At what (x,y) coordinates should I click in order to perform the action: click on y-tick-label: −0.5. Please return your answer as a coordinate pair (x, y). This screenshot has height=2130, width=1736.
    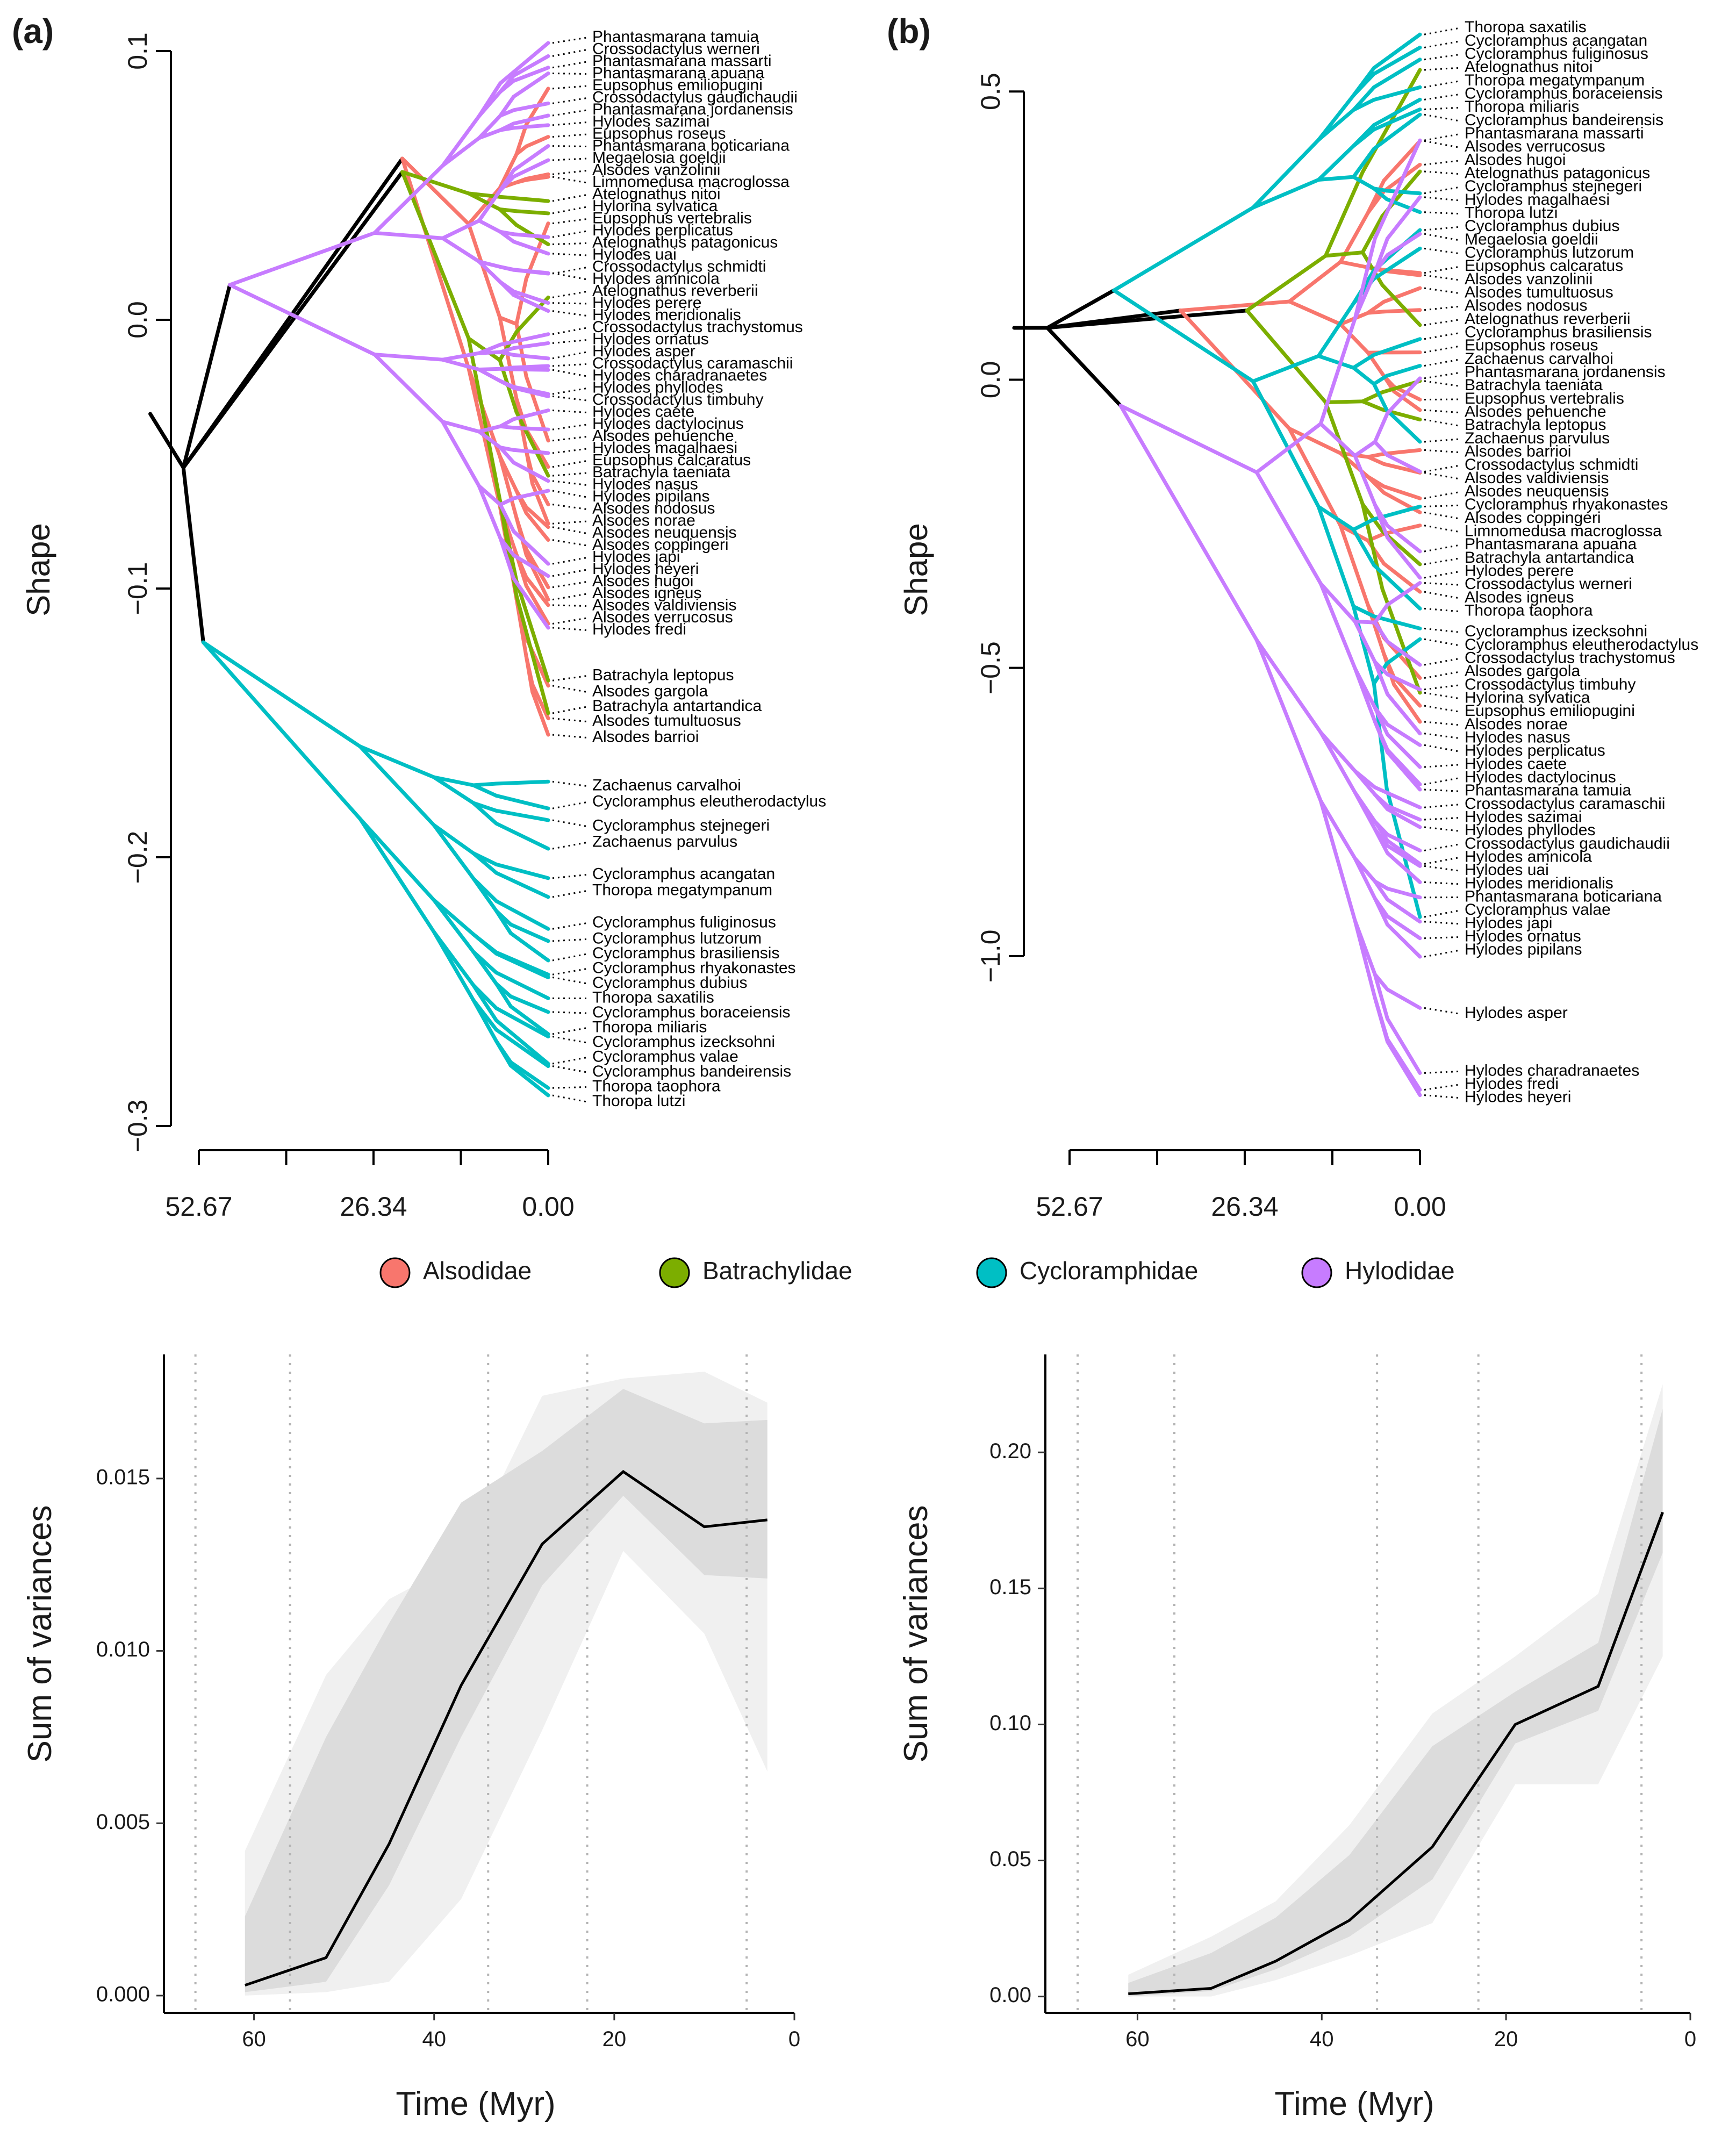
    Looking at the image, I should click on (990, 667).